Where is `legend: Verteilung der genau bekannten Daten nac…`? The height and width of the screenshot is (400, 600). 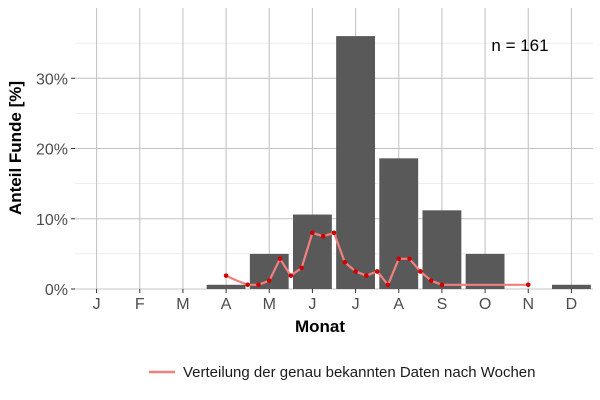
legend: Verteilung der genau bekannten Daten nac… is located at coordinates (342, 372).